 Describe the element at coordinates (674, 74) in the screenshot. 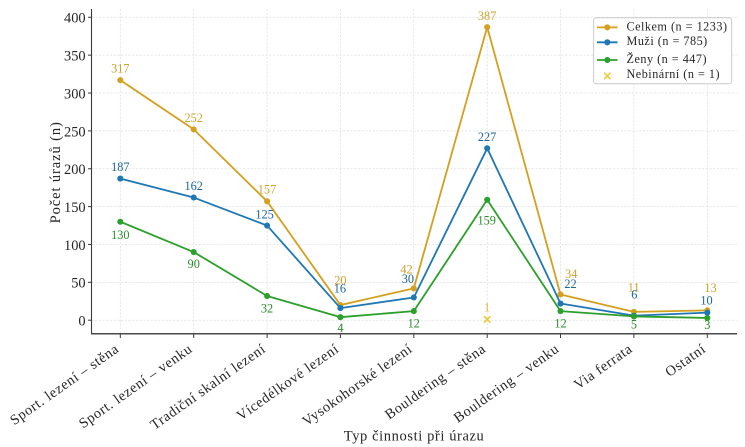

I see `svg-text: Nebinární (n = 1)` at that location.